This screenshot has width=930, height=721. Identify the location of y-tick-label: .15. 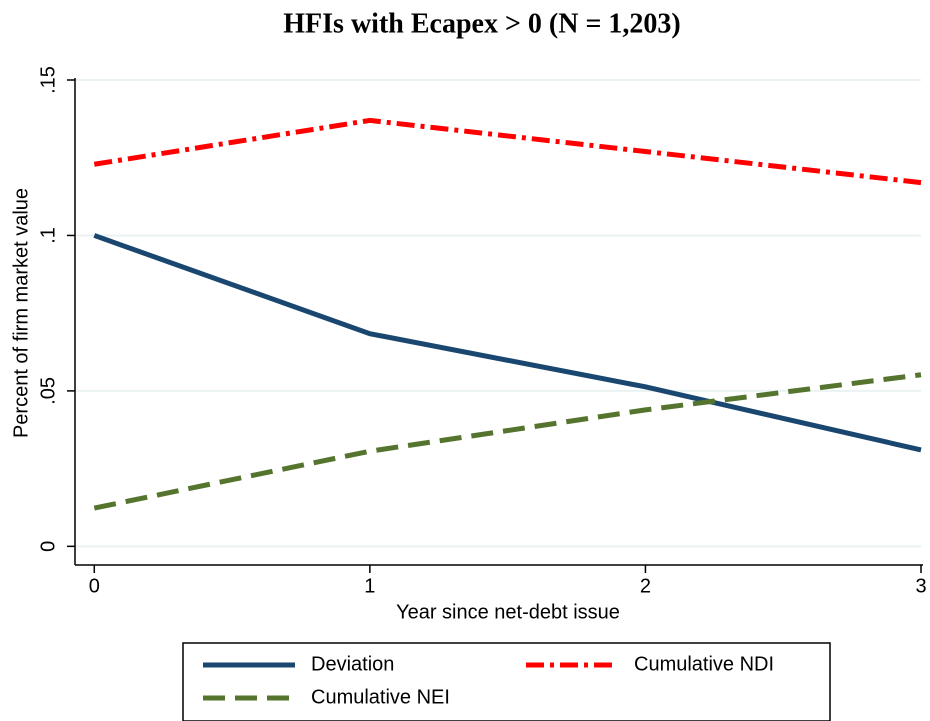
(48, 80).